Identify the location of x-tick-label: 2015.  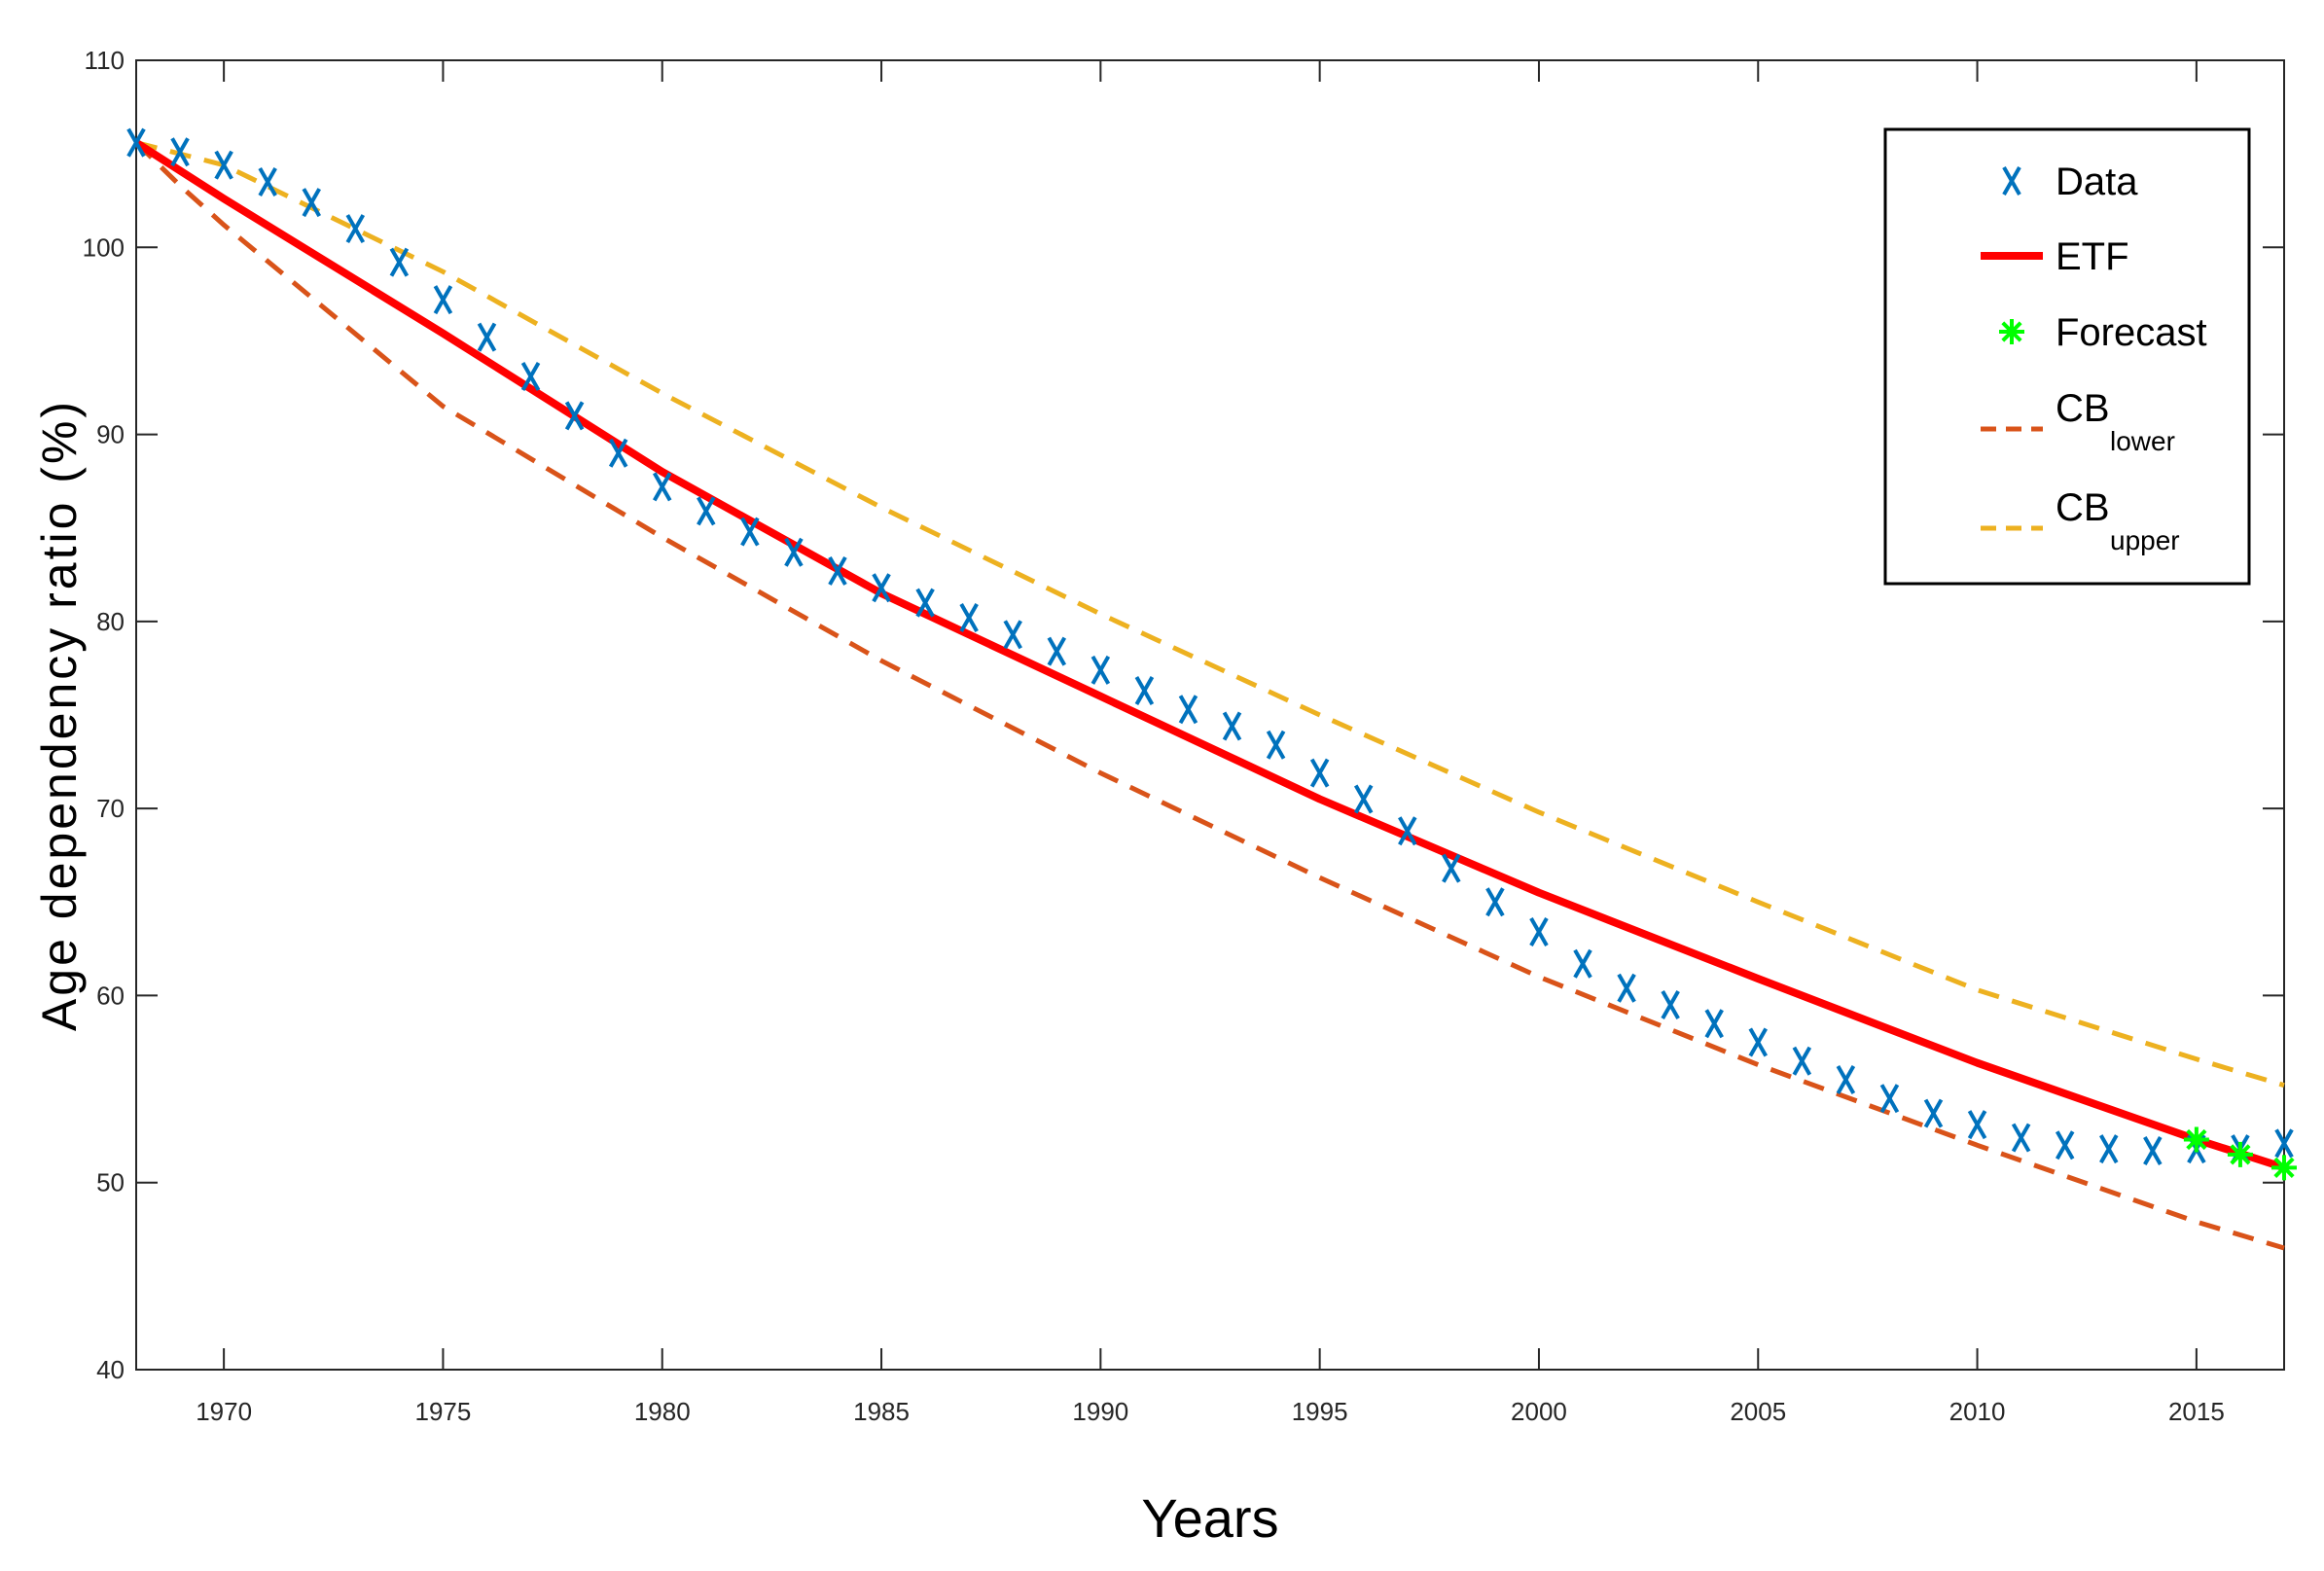
(2196, 1411).